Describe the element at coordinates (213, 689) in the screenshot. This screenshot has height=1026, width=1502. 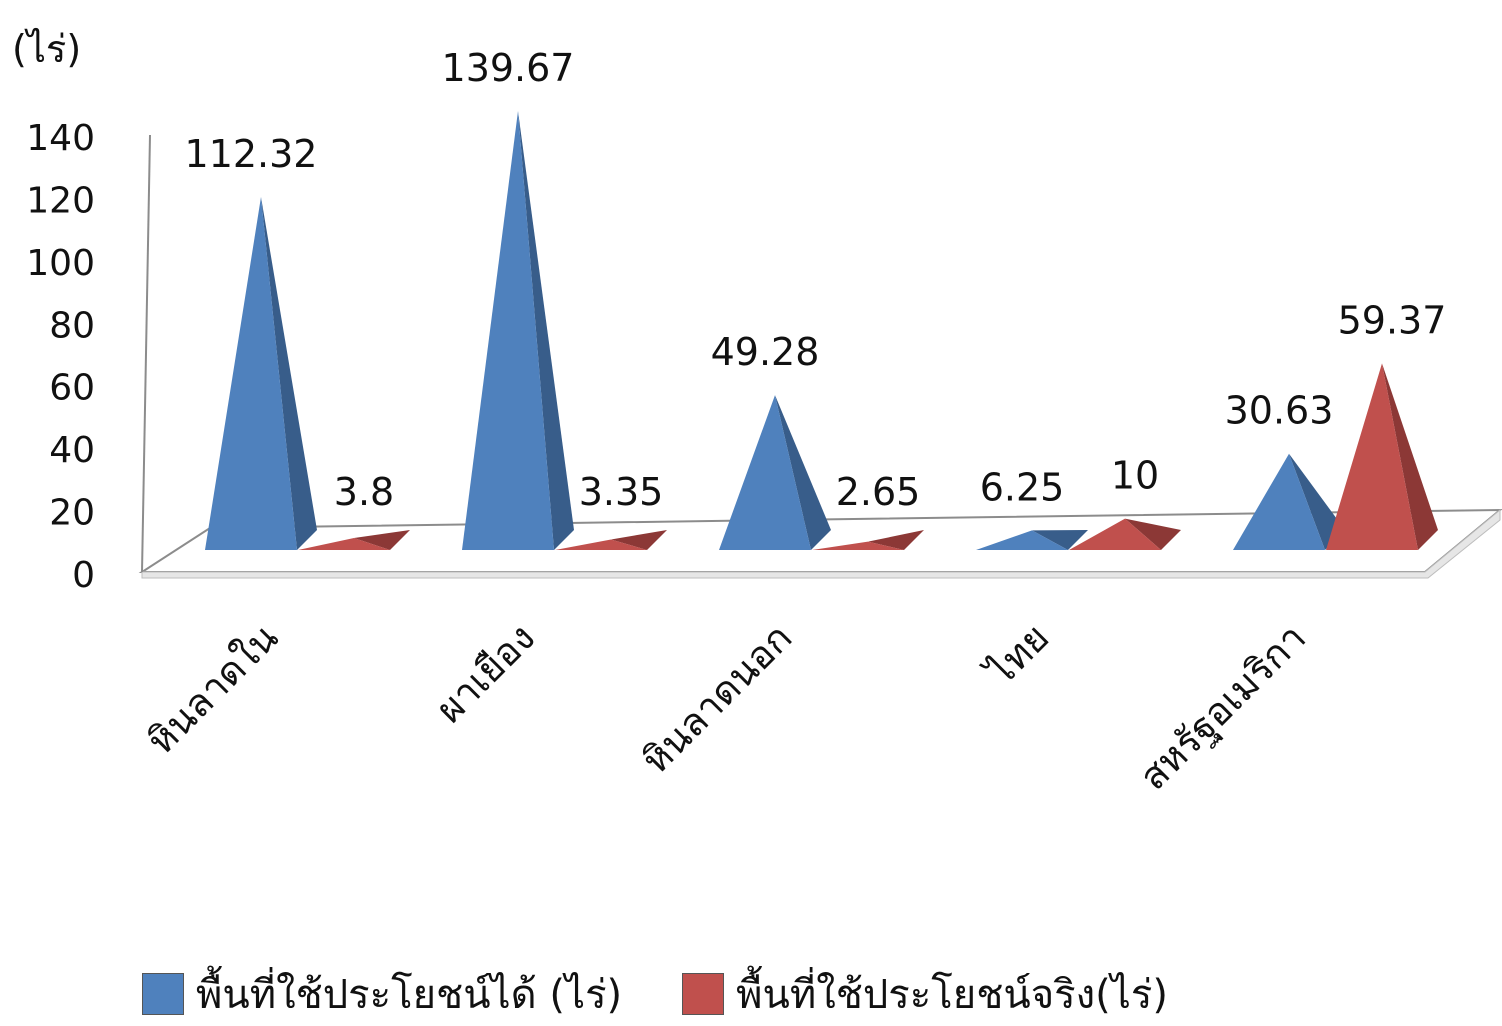
I see `category-label: หินลาดใน` at that location.